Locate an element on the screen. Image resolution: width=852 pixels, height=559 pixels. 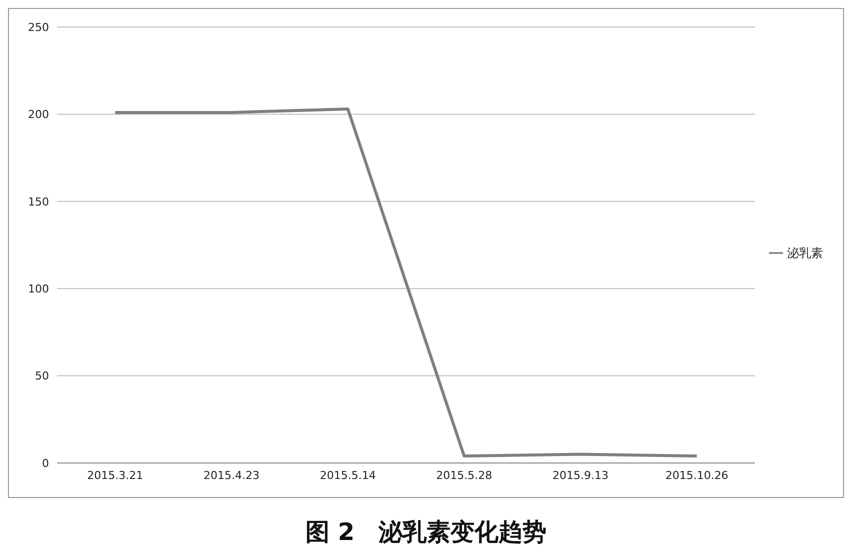
x-tick-label: 2015.5.28 is located at coordinates (464, 475).